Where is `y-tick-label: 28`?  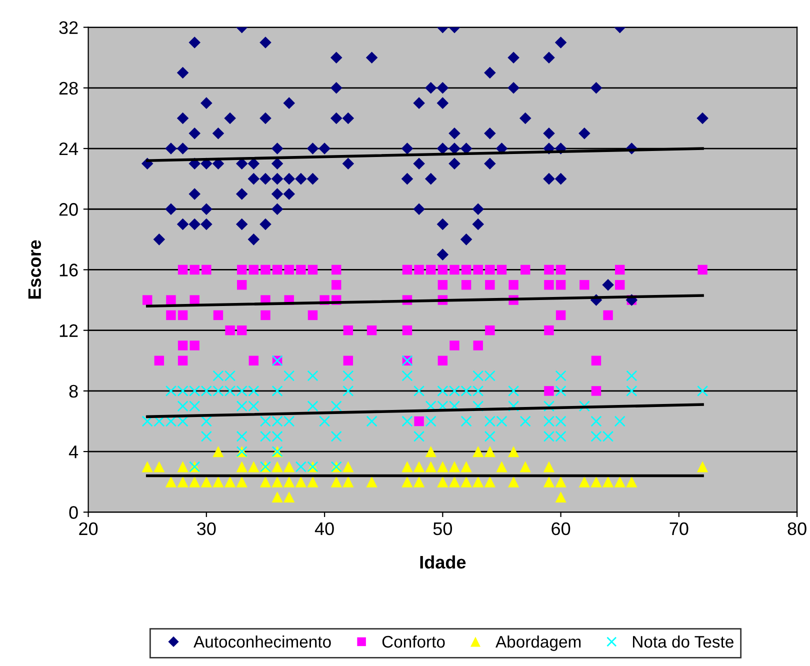
y-tick-label: 28 is located at coordinates (68, 88).